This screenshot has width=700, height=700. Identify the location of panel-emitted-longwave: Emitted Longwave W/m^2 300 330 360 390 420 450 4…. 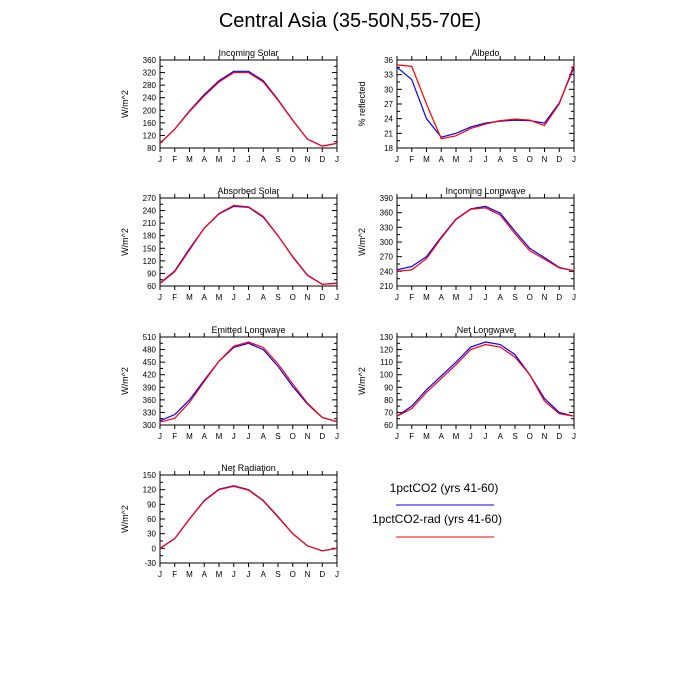
(229, 383).